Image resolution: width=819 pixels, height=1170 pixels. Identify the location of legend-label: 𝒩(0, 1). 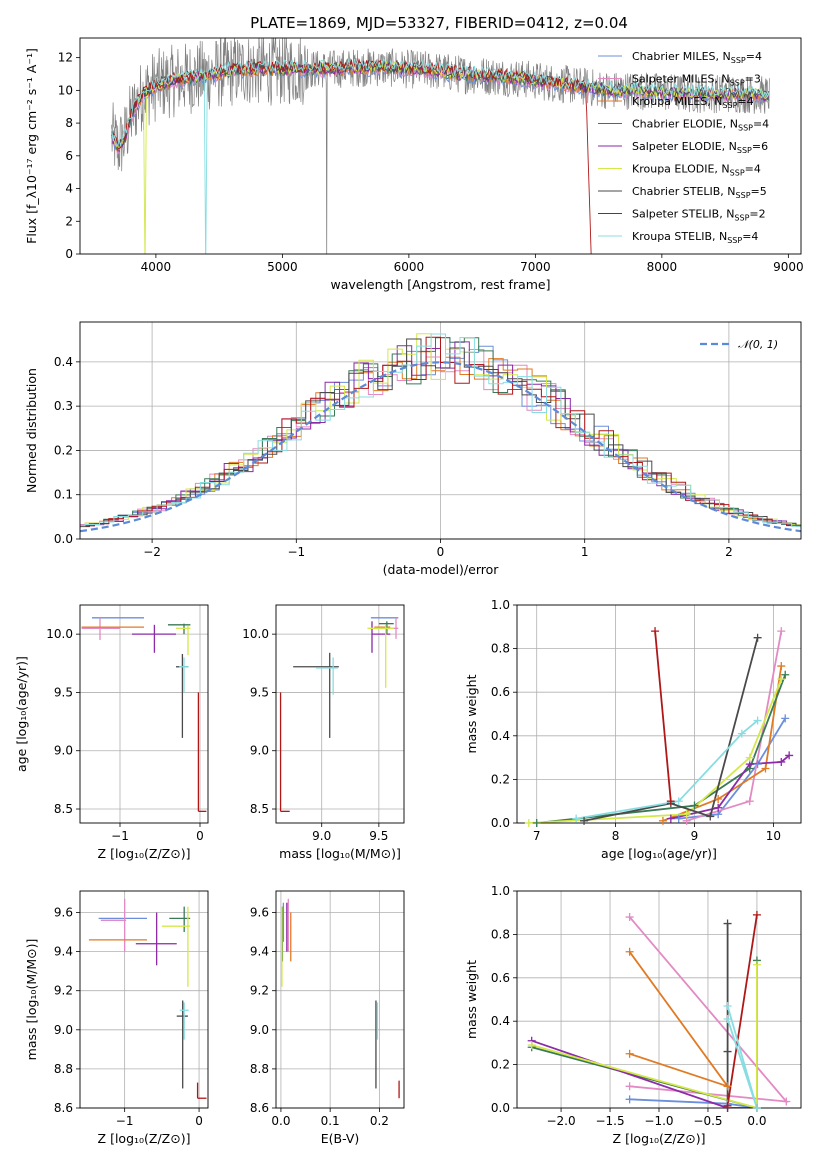
(758, 344).